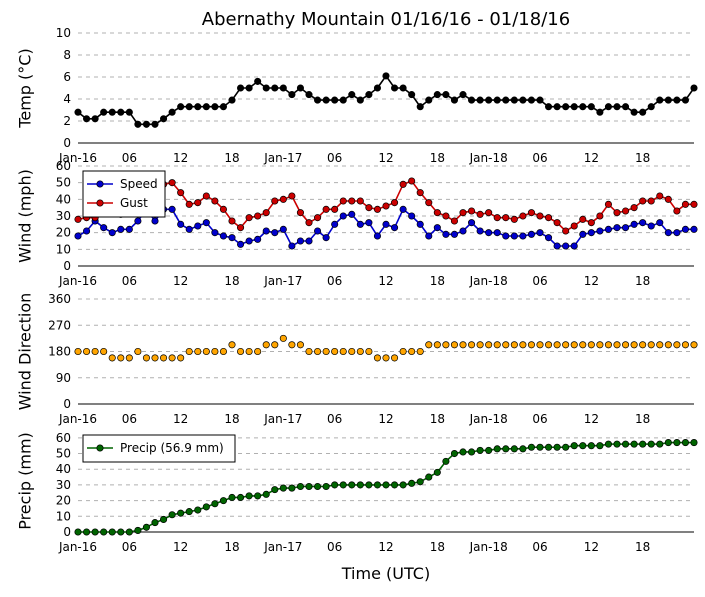  Describe the element at coordinates (100, 203) in the screenshot. I see `legend-marker` at that location.